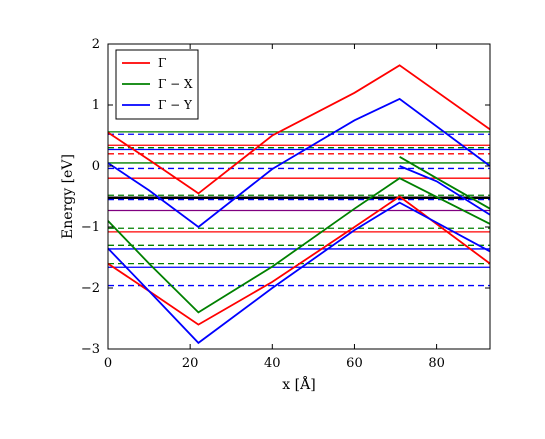 Image resolution: width=545 pixels, height=439 pixels. What do you see at coordinates (436, 363) in the screenshot?
I see `x-tick-label: 80` at bounding box center [436, 363].